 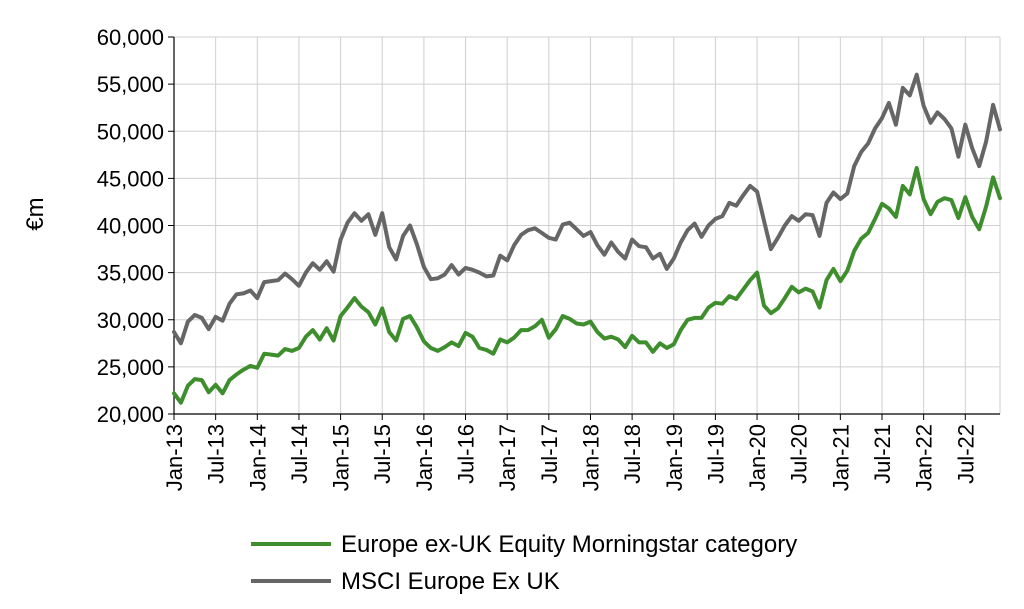 I want to click on x-tick-label: Jan-13, so click(x=174, y=457).